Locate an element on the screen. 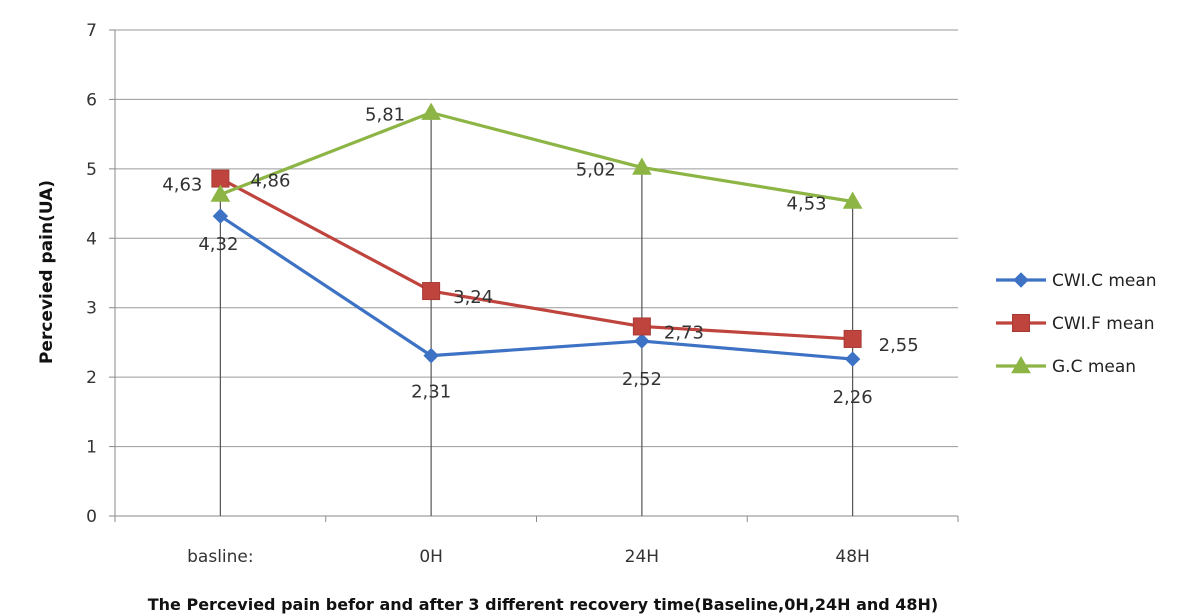  legend-entry-label: CWI.C mean is located at coordinates (1104, 281).